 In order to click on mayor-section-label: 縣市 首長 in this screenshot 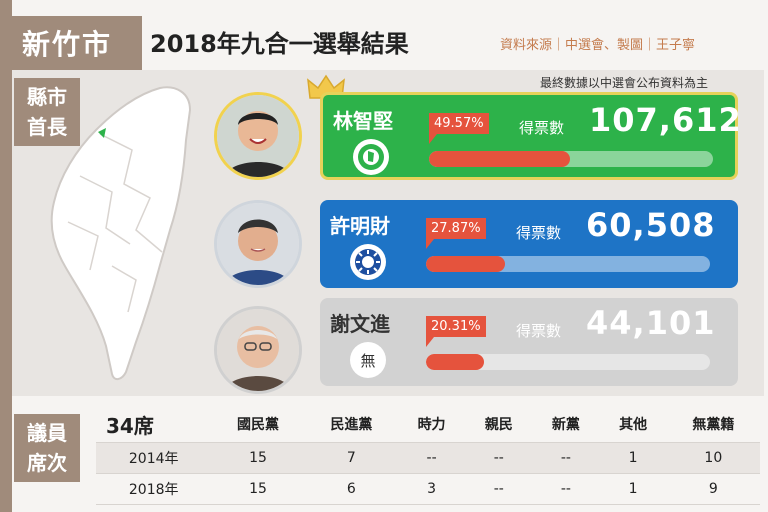, I will do `click(47, 112)`.